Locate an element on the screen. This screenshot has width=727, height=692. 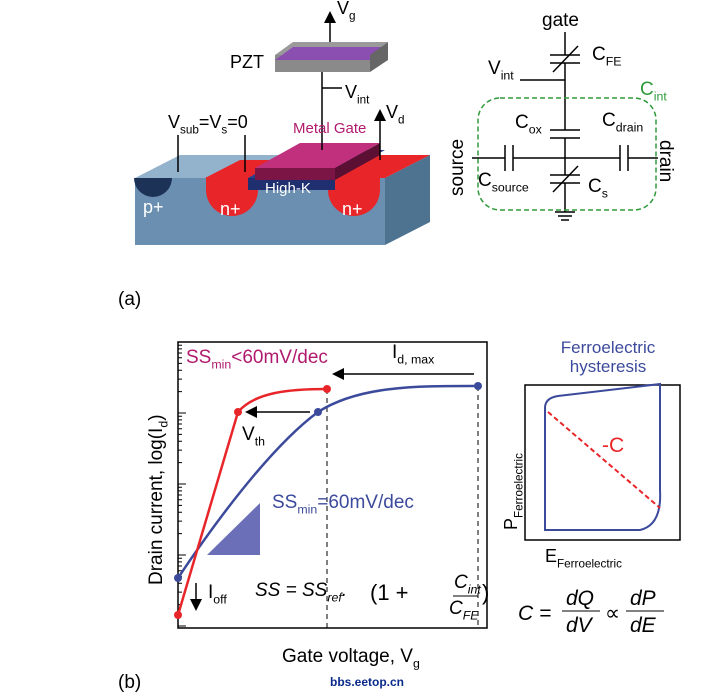
pzt-side is located at coordinates (379, 57).